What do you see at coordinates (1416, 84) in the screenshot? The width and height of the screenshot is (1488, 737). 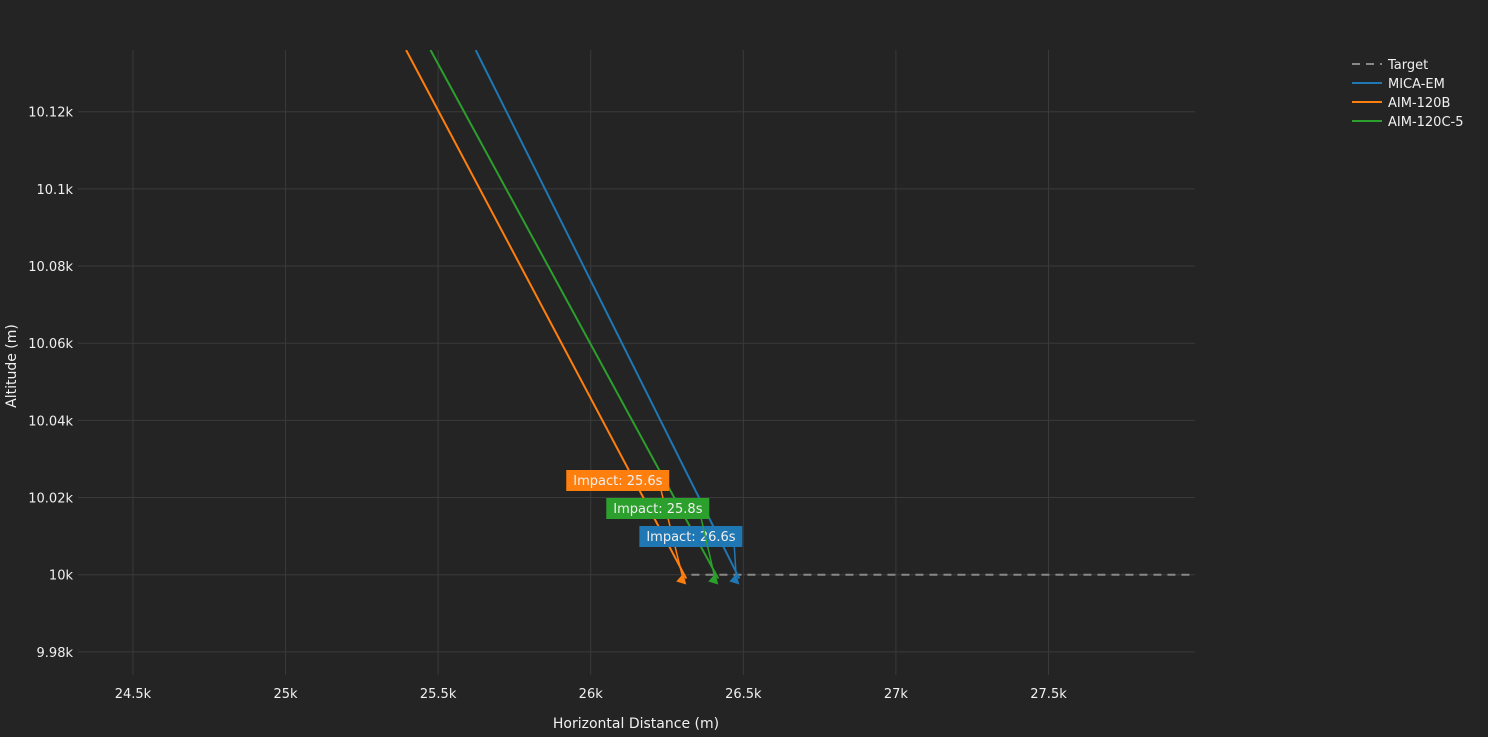 I see `legend-label: MICA-EM` at bounding box center [1416, 84].